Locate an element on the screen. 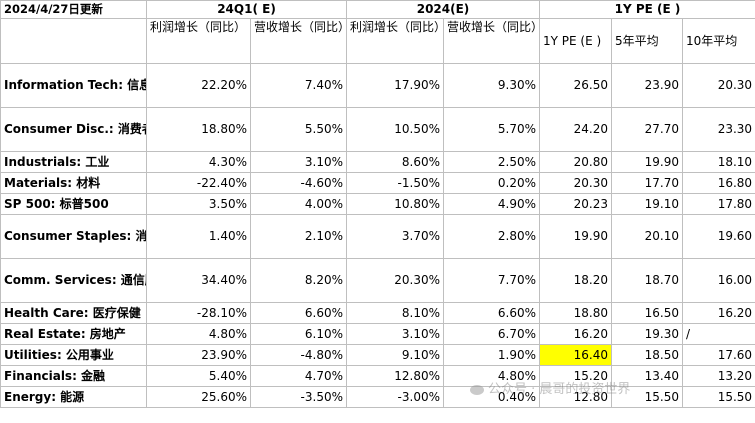 The width and height of the screenshot is (755, 423). cell-q1-rev: -3.50% is located at coordinates (298, 397).